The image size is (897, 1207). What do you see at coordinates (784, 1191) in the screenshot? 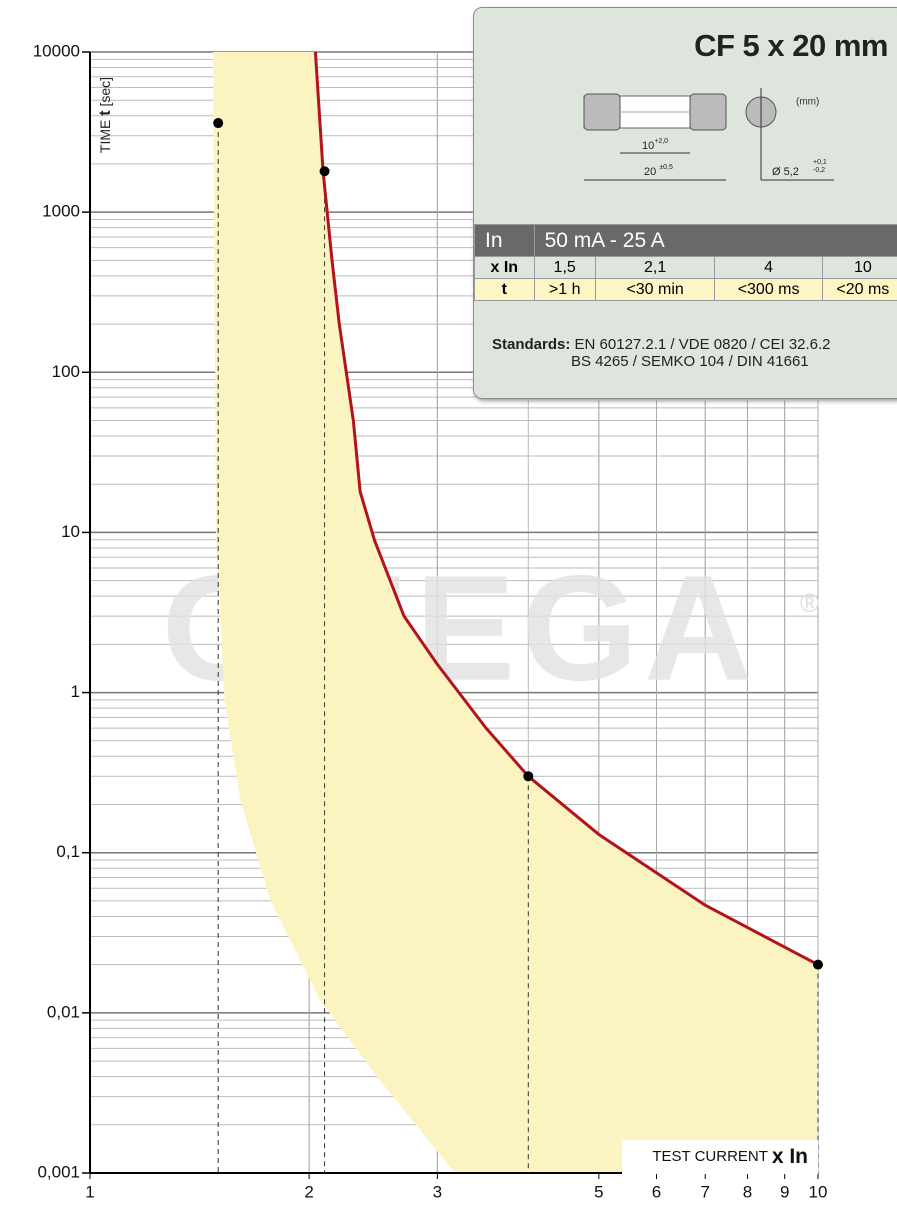
I see `x-tick-label: 9` at bounding box center [784, 1191].